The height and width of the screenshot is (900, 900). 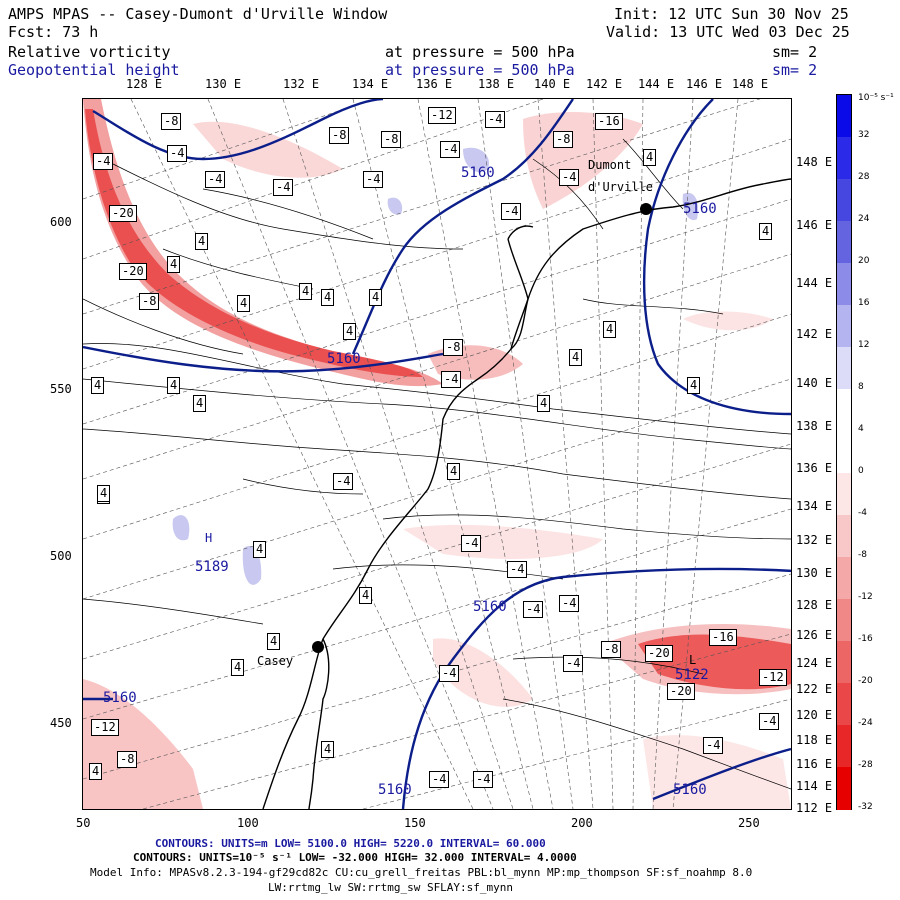 What do you see at coordinates (61, 389) in the screenshot?
I see `y-axis-label: 550` at bounding box center [61, 389].